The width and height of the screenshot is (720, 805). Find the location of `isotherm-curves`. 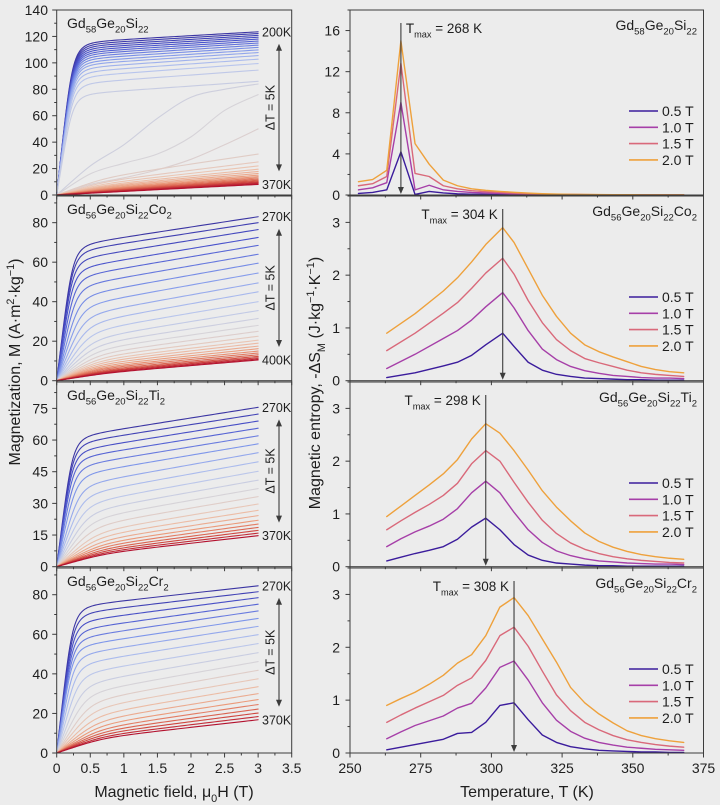

isotherm-curves is located at coordinates (157, 113).